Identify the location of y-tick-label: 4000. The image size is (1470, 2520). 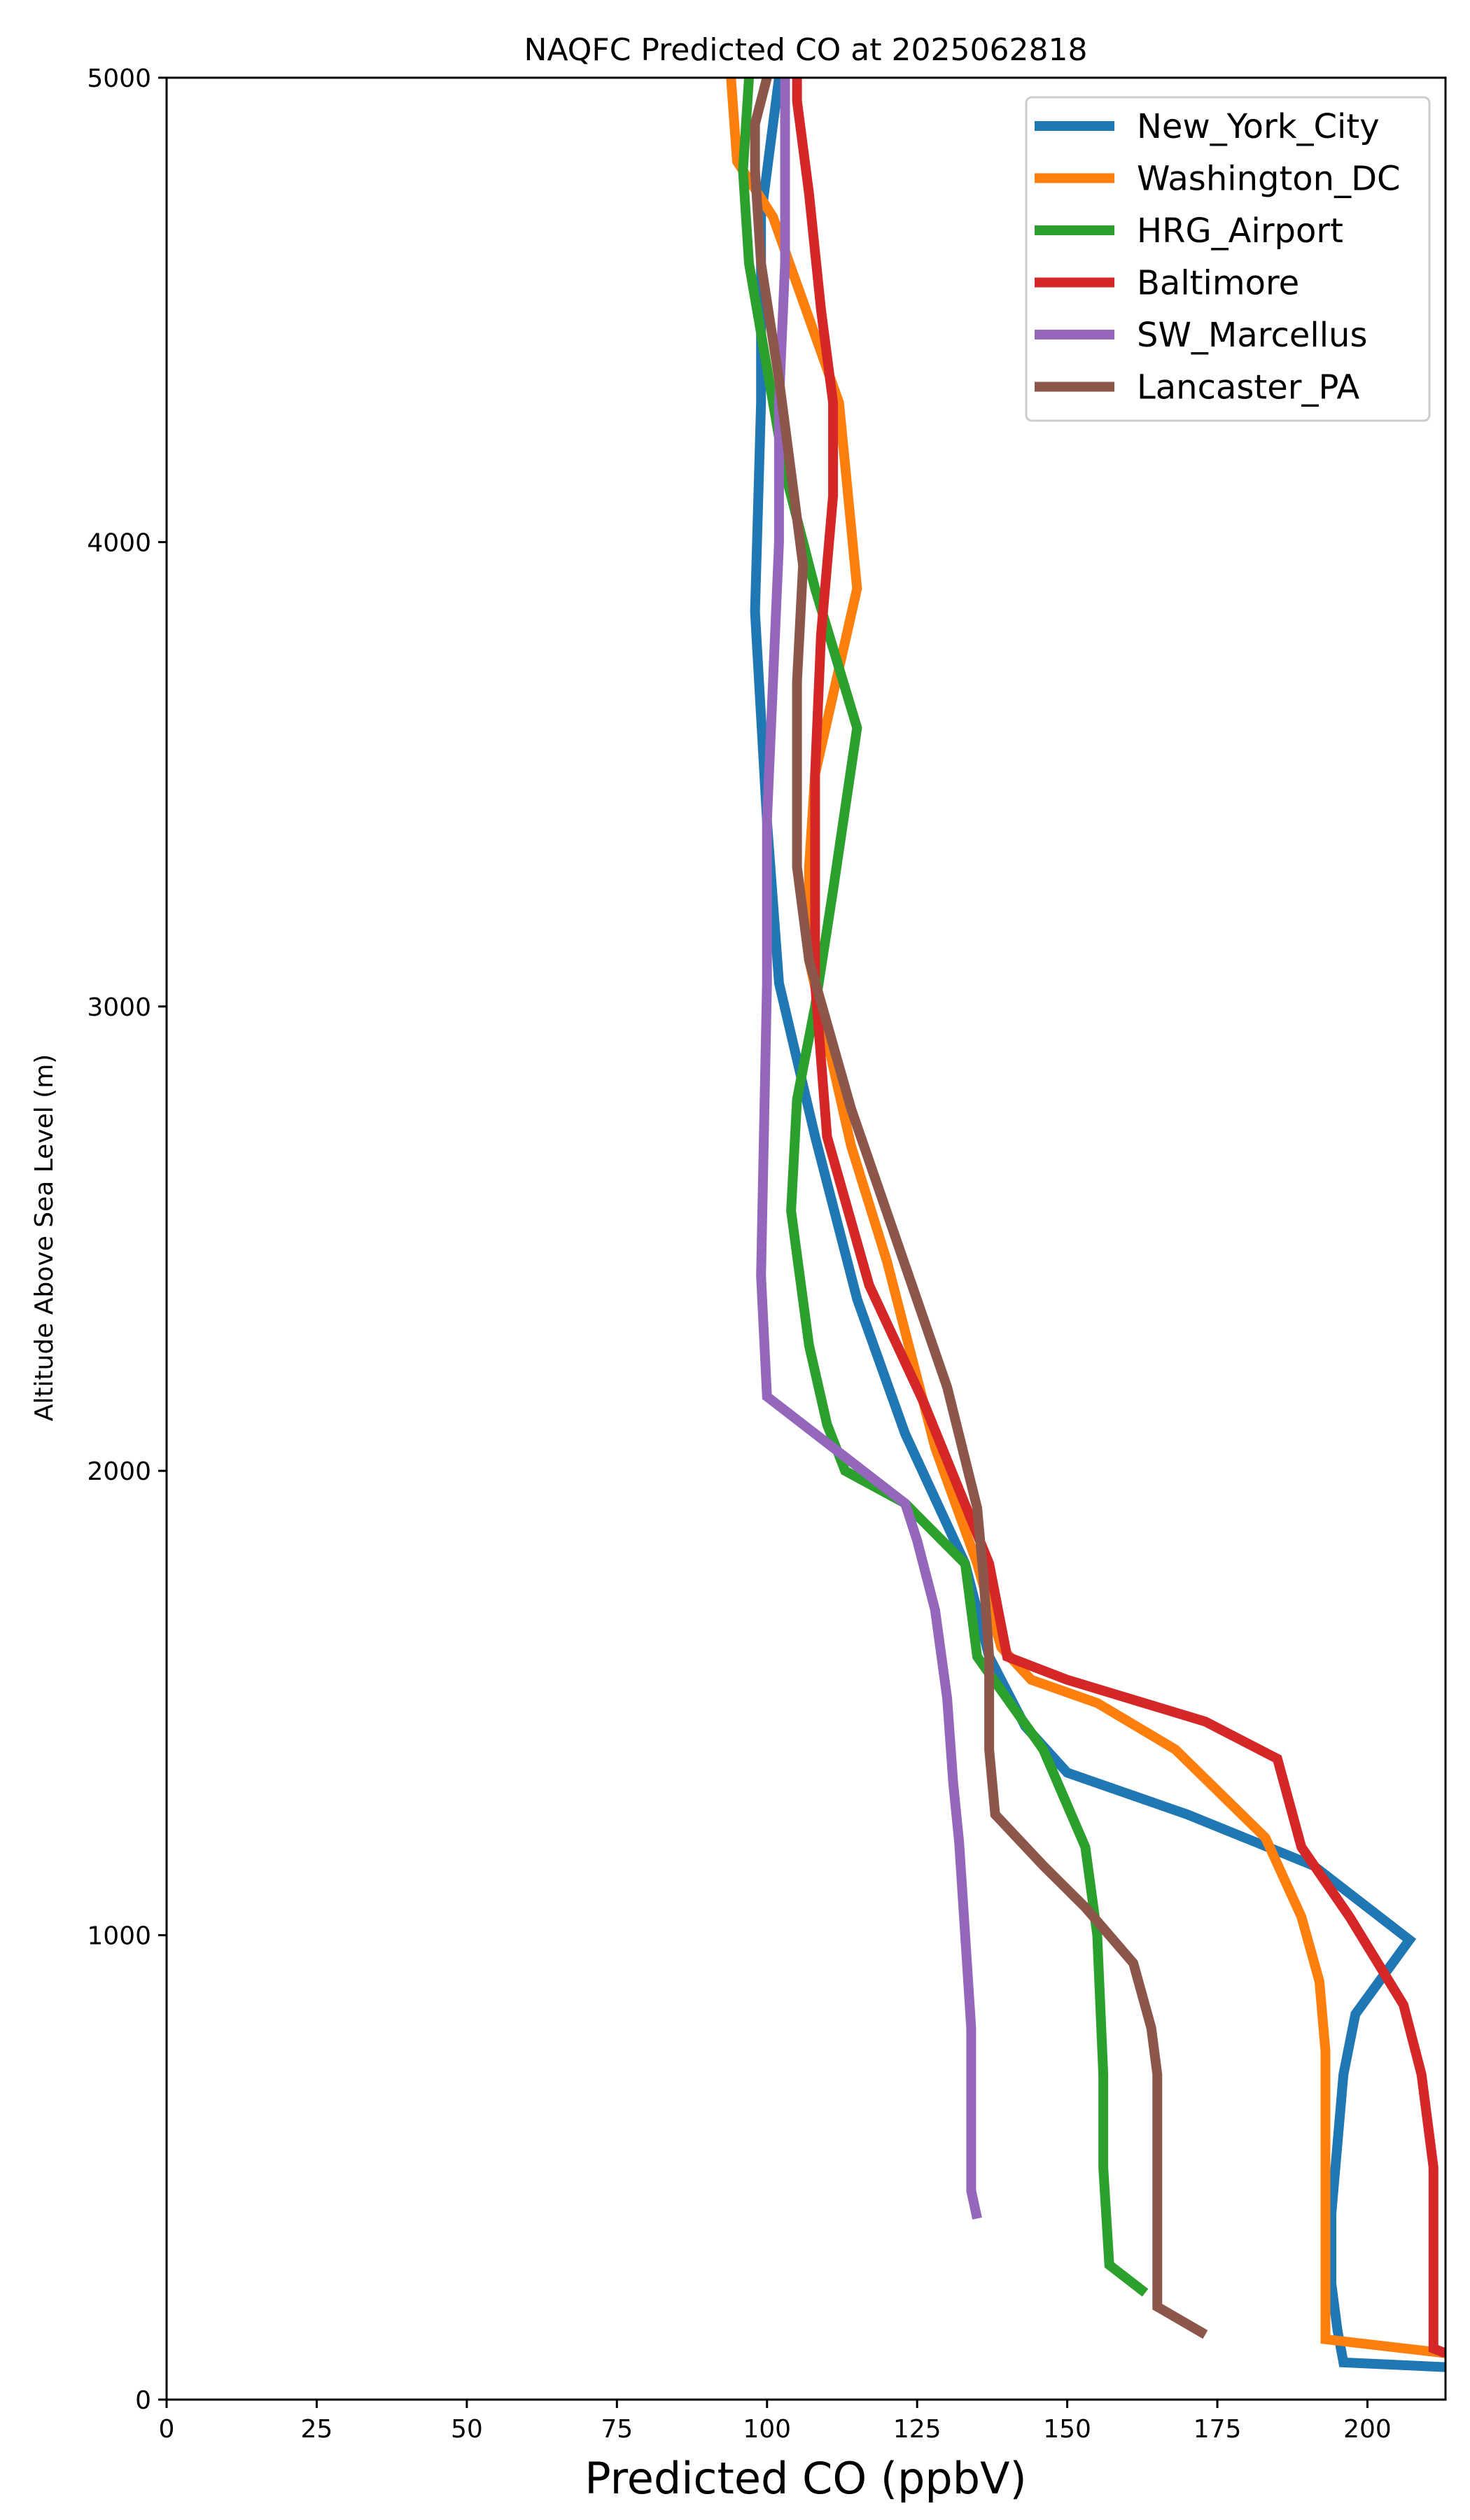
(119, 542).